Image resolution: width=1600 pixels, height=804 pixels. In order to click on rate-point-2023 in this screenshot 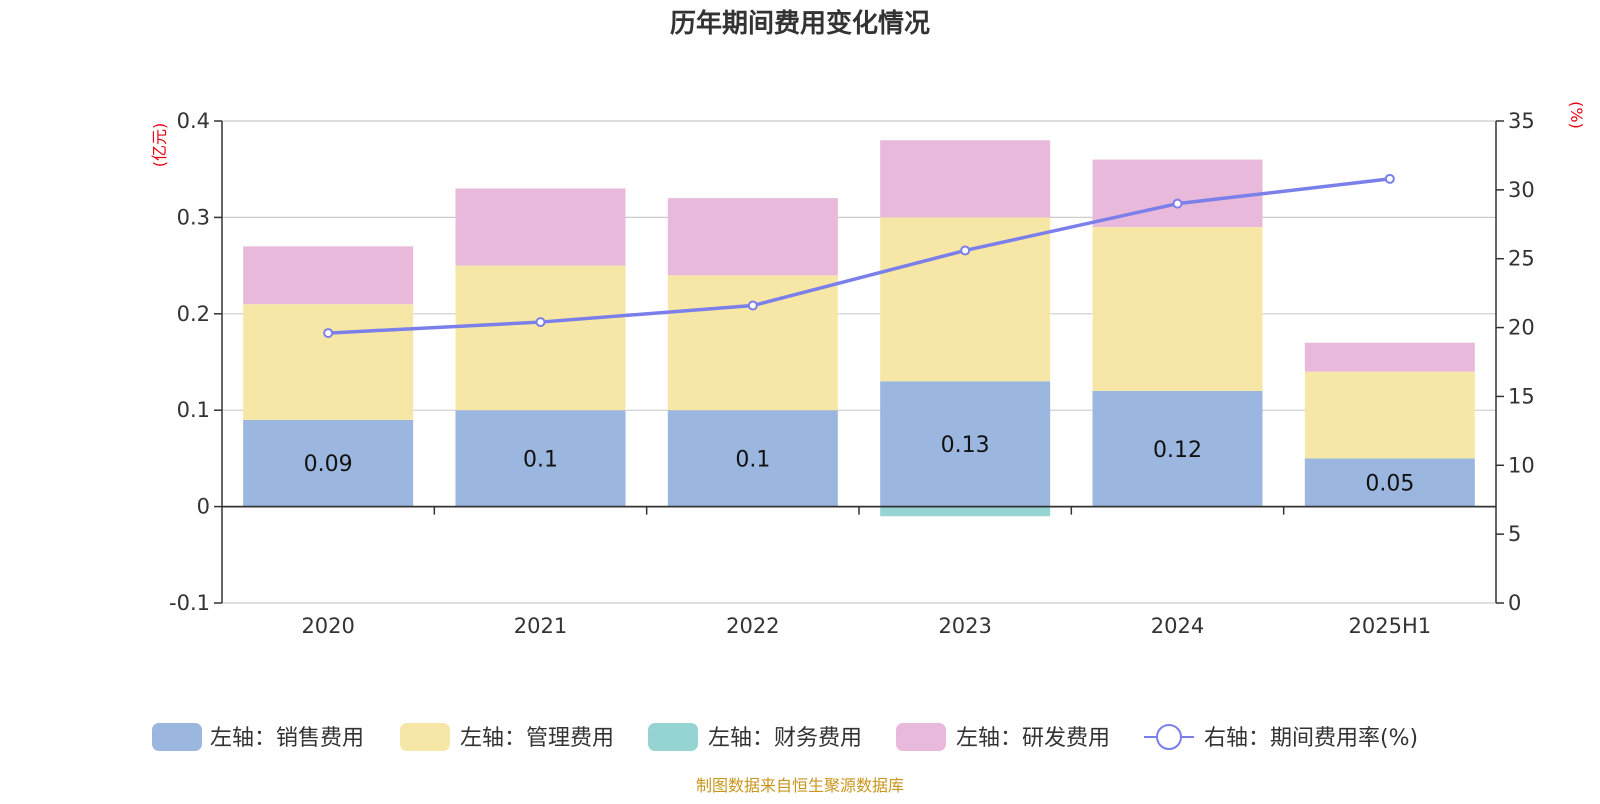, I will do `click(965, 250)`.